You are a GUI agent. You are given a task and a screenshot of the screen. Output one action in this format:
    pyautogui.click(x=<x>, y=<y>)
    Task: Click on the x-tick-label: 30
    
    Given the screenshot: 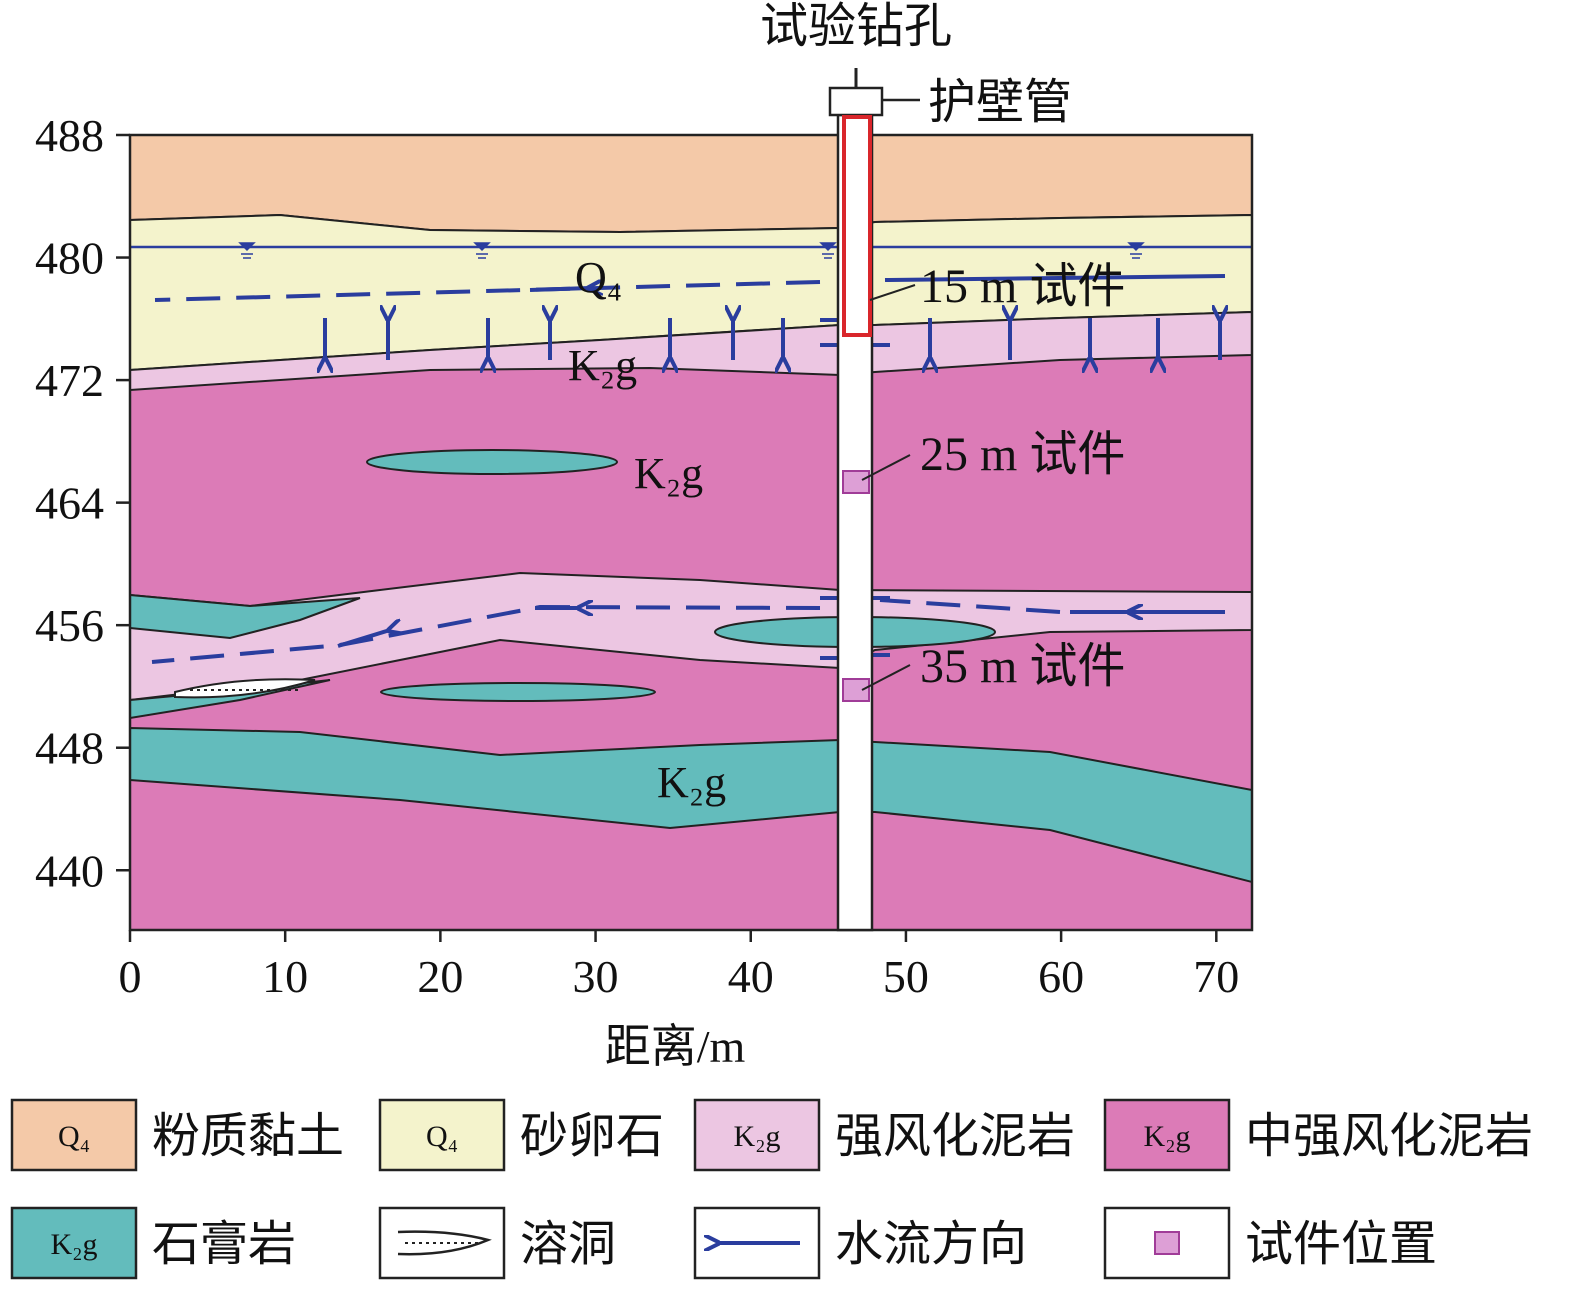 What is the action you would take?
    pyautogui.click(x=596, y=976)
    